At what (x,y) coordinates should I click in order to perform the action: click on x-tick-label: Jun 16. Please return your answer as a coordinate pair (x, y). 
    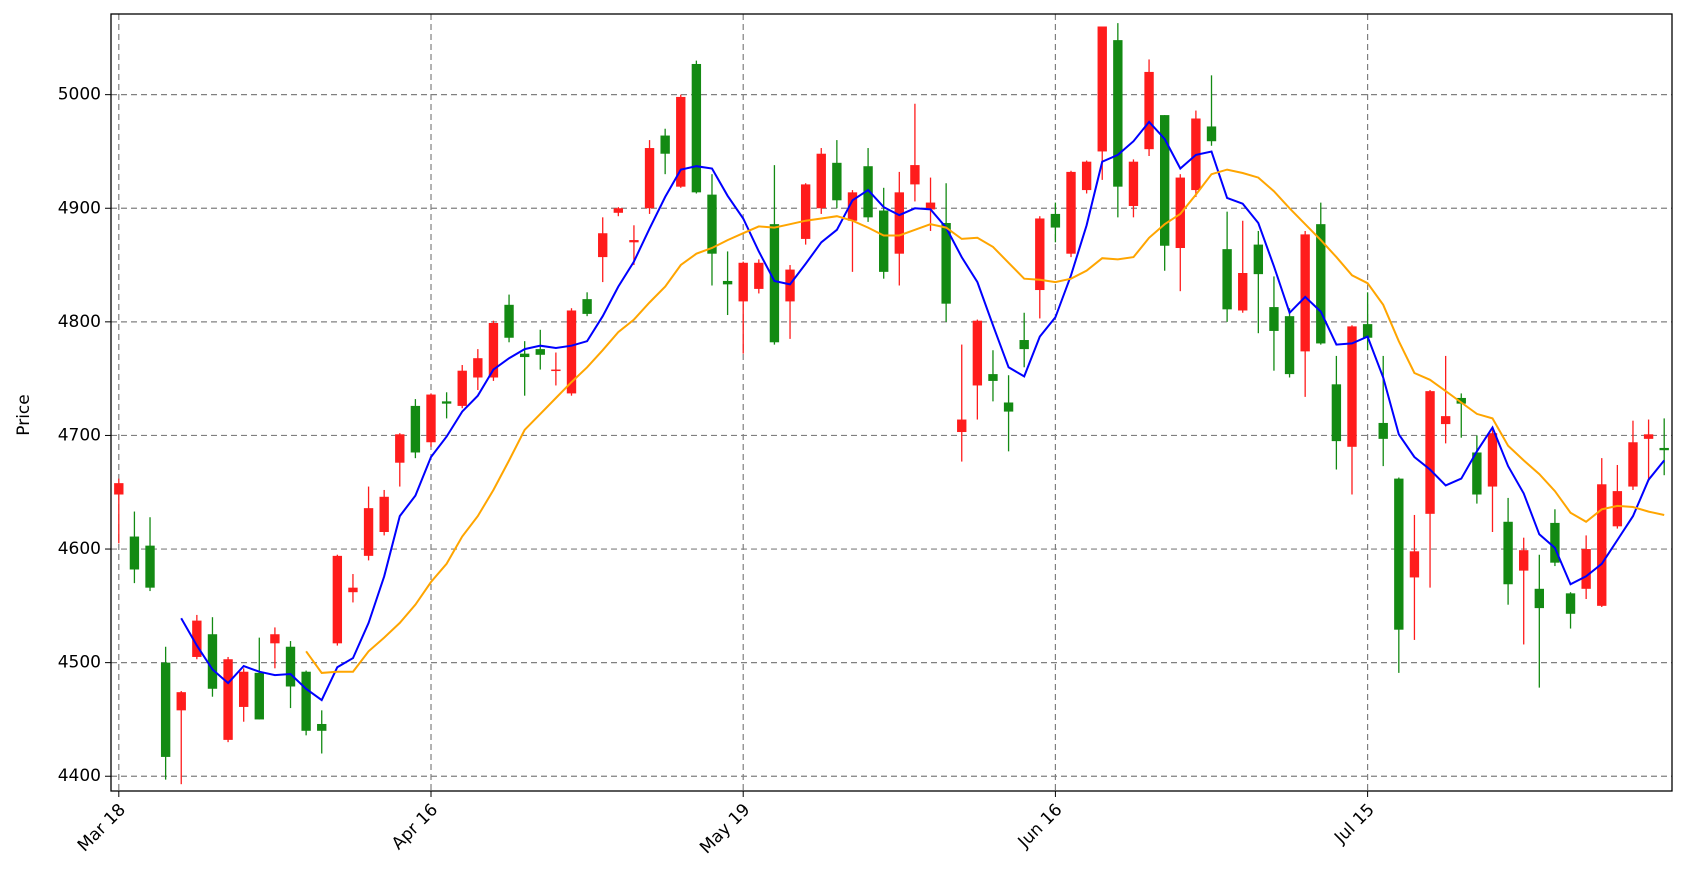
    Looking at the image, I should click on (1040, 826).